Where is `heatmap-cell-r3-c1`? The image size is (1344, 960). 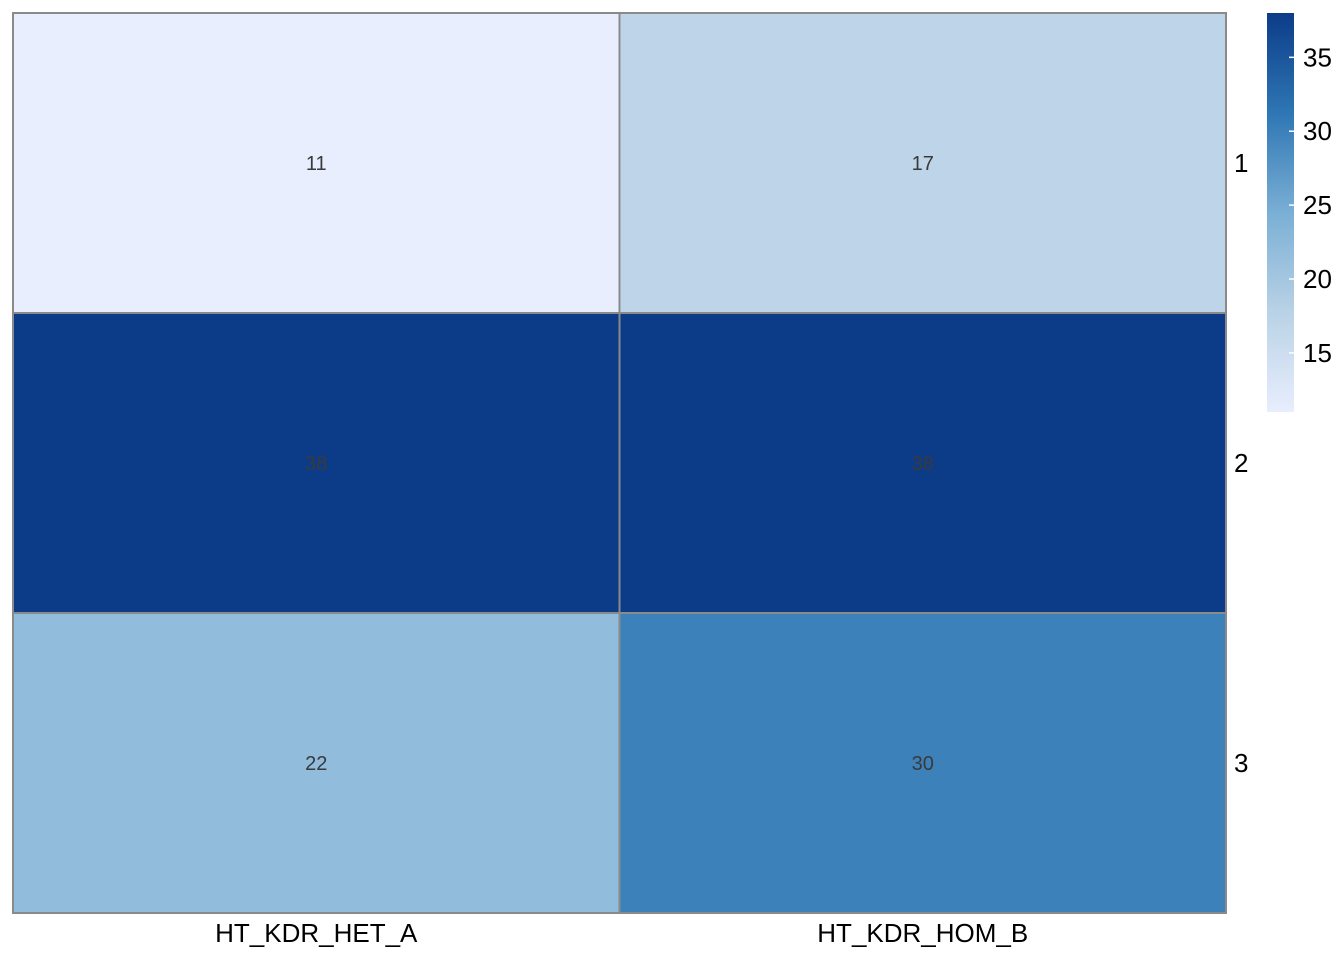 heatmap-cell-r3-c1 is located at coordinates (316, 763).